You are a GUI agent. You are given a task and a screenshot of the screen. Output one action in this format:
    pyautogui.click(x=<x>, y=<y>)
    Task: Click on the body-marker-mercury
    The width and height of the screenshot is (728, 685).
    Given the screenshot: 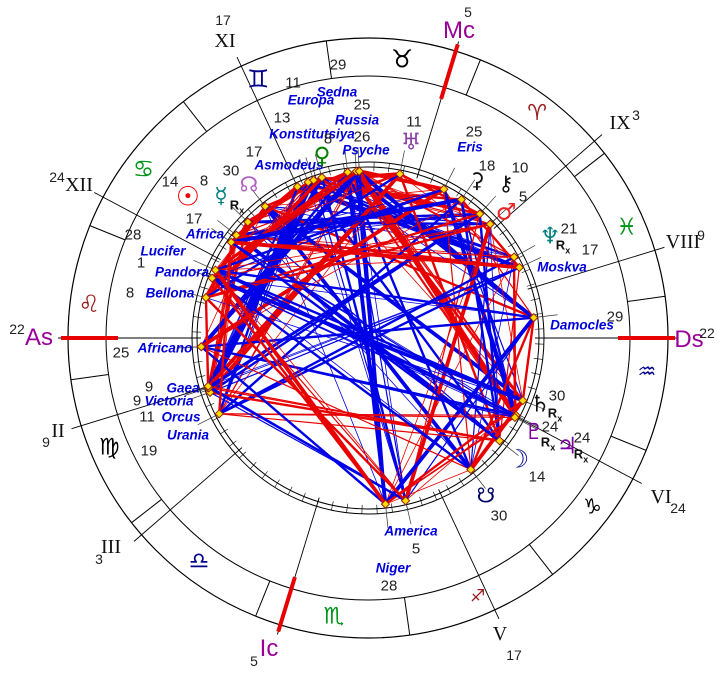 What is the action you would take?
    pyautogui.click(x=248, y=222)
    